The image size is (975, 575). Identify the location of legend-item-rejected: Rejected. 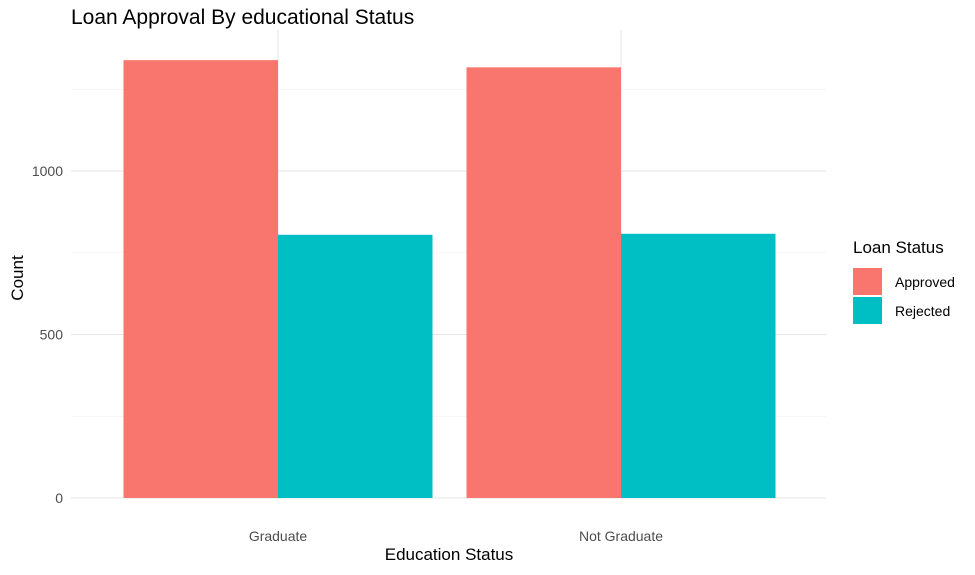
(904, 310).